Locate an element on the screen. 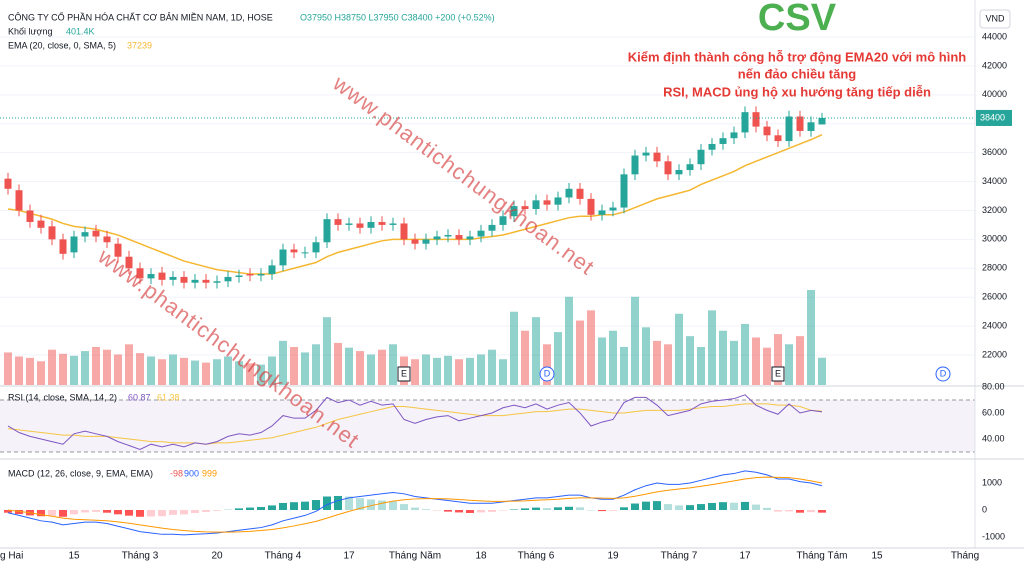 The image size is (1024, 577). x-tick-label: g Hai is located at coordinates (11, 556).